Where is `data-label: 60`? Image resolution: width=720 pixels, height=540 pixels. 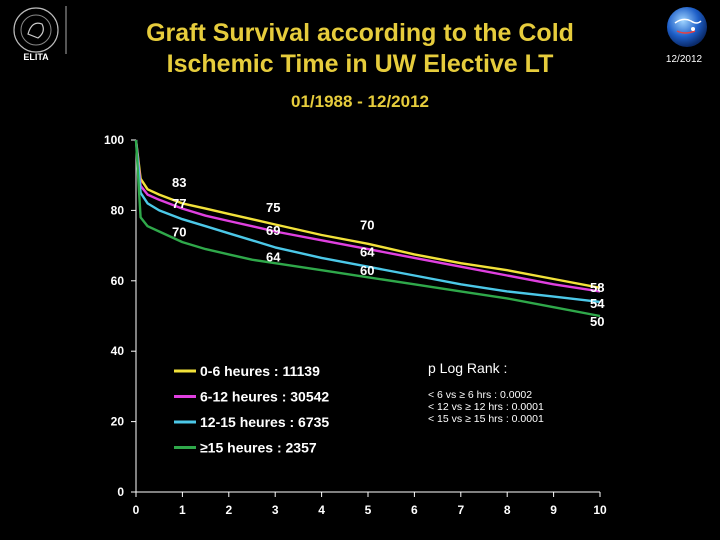 data-label: 60 is located at coordinates (367, 270).